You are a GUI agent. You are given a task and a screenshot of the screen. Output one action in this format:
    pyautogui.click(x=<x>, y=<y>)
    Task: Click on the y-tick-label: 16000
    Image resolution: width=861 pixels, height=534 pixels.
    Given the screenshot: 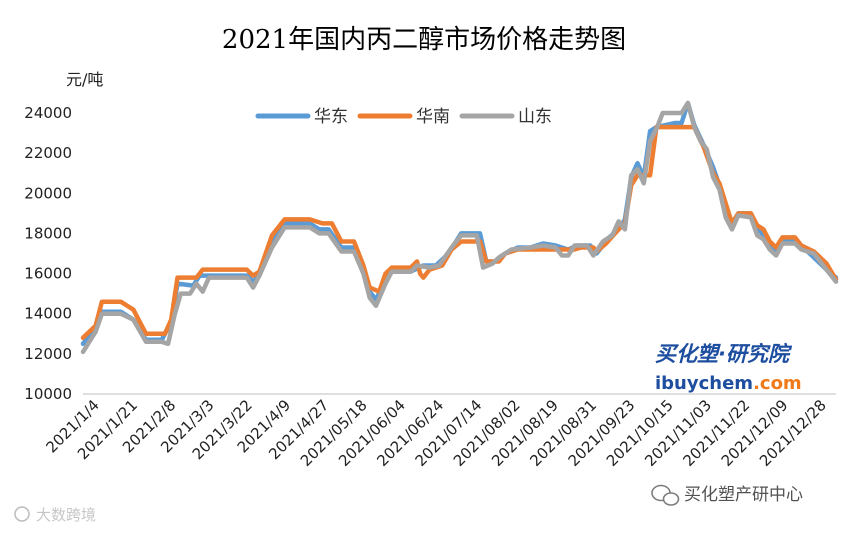 What is the action you would take?
    pyautogui.click(x=48, y=274)
    